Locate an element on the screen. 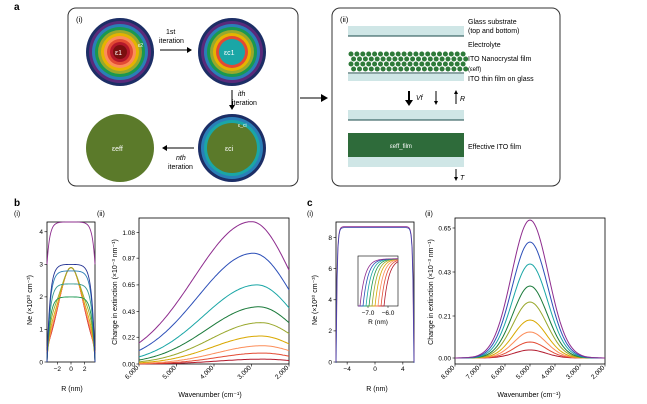 Image resolution: width=647 pixels, height=404 pixels. plot-frame is located at coordinates (214, 291).